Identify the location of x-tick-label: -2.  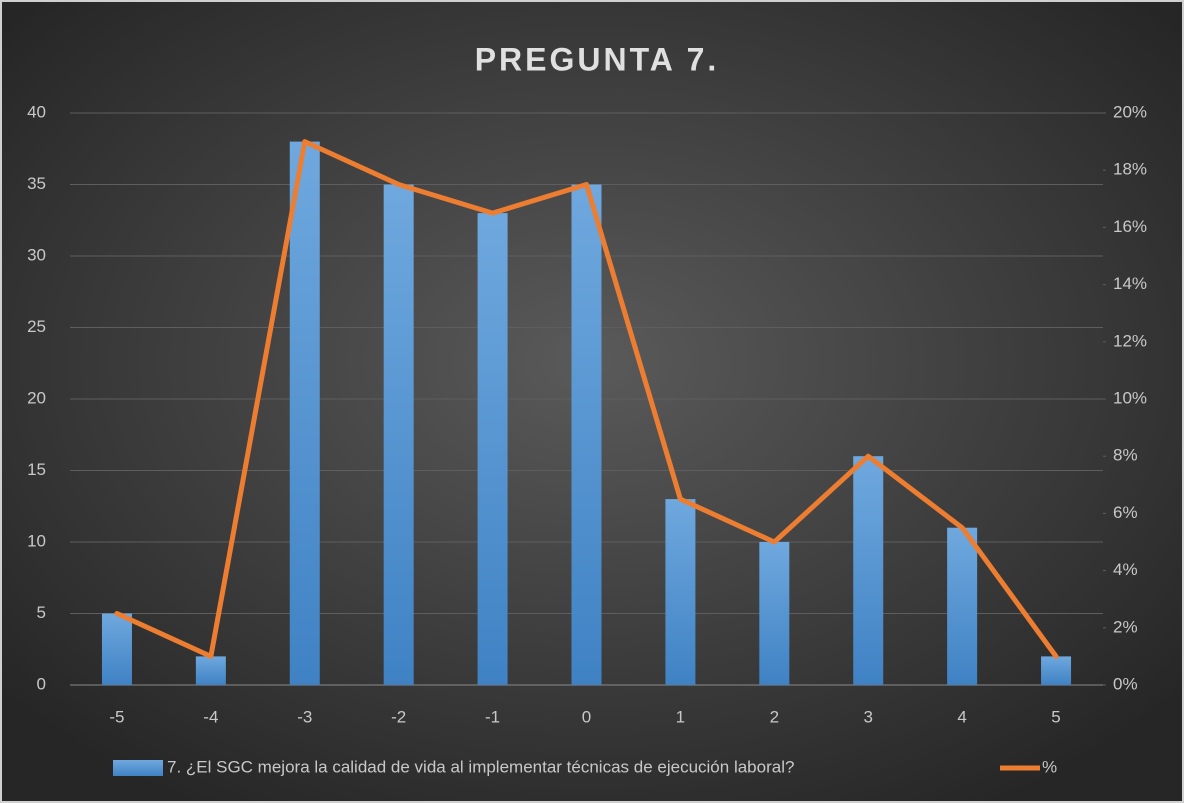
(398, 716).